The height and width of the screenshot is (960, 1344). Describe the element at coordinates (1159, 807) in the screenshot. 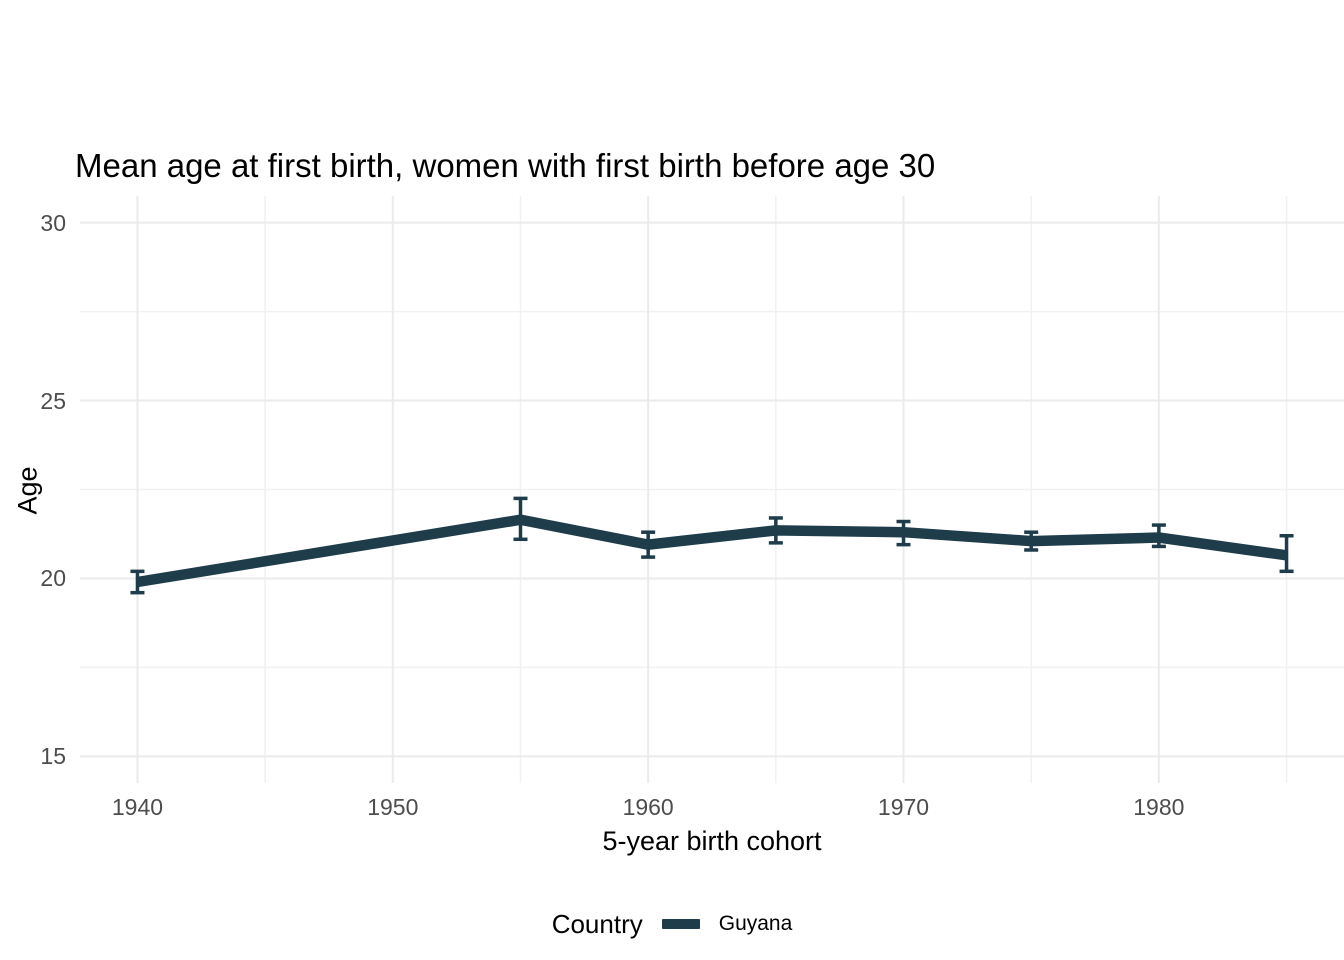

I see `x-tick-label: 1980` at that location.